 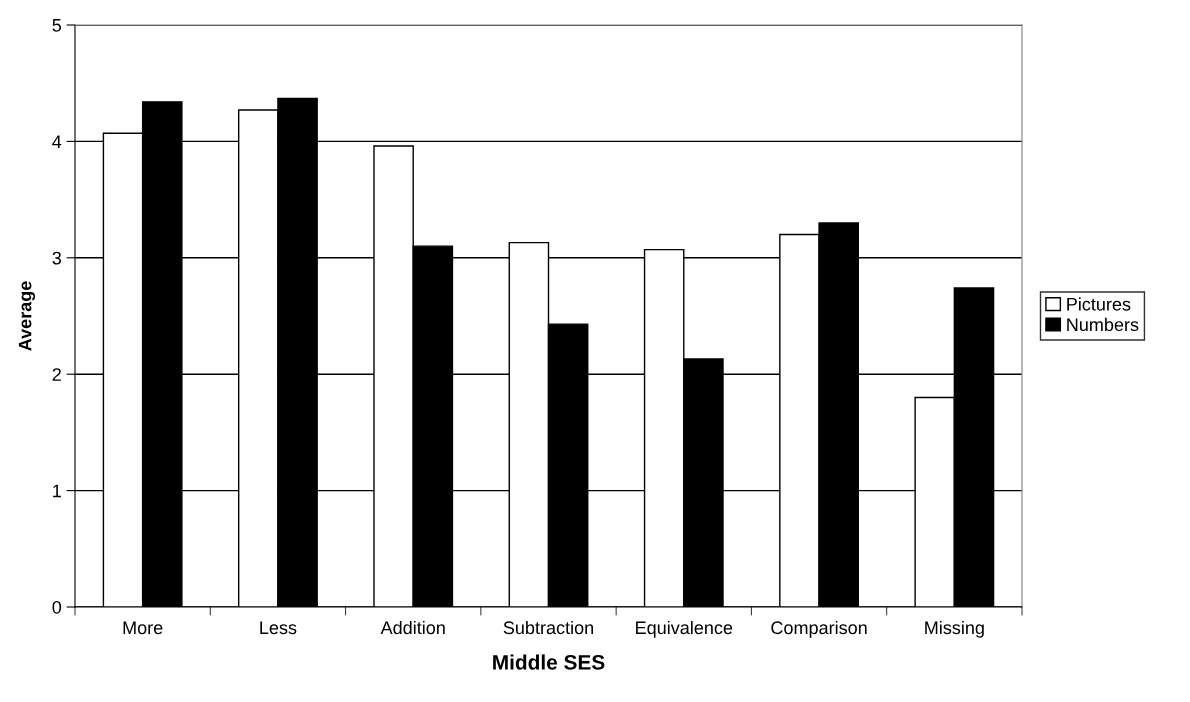 What do you see at coordinates (954, 629) in the screenshot?
I see `x-tick-label: Missing` at bounding box center [954, 629].